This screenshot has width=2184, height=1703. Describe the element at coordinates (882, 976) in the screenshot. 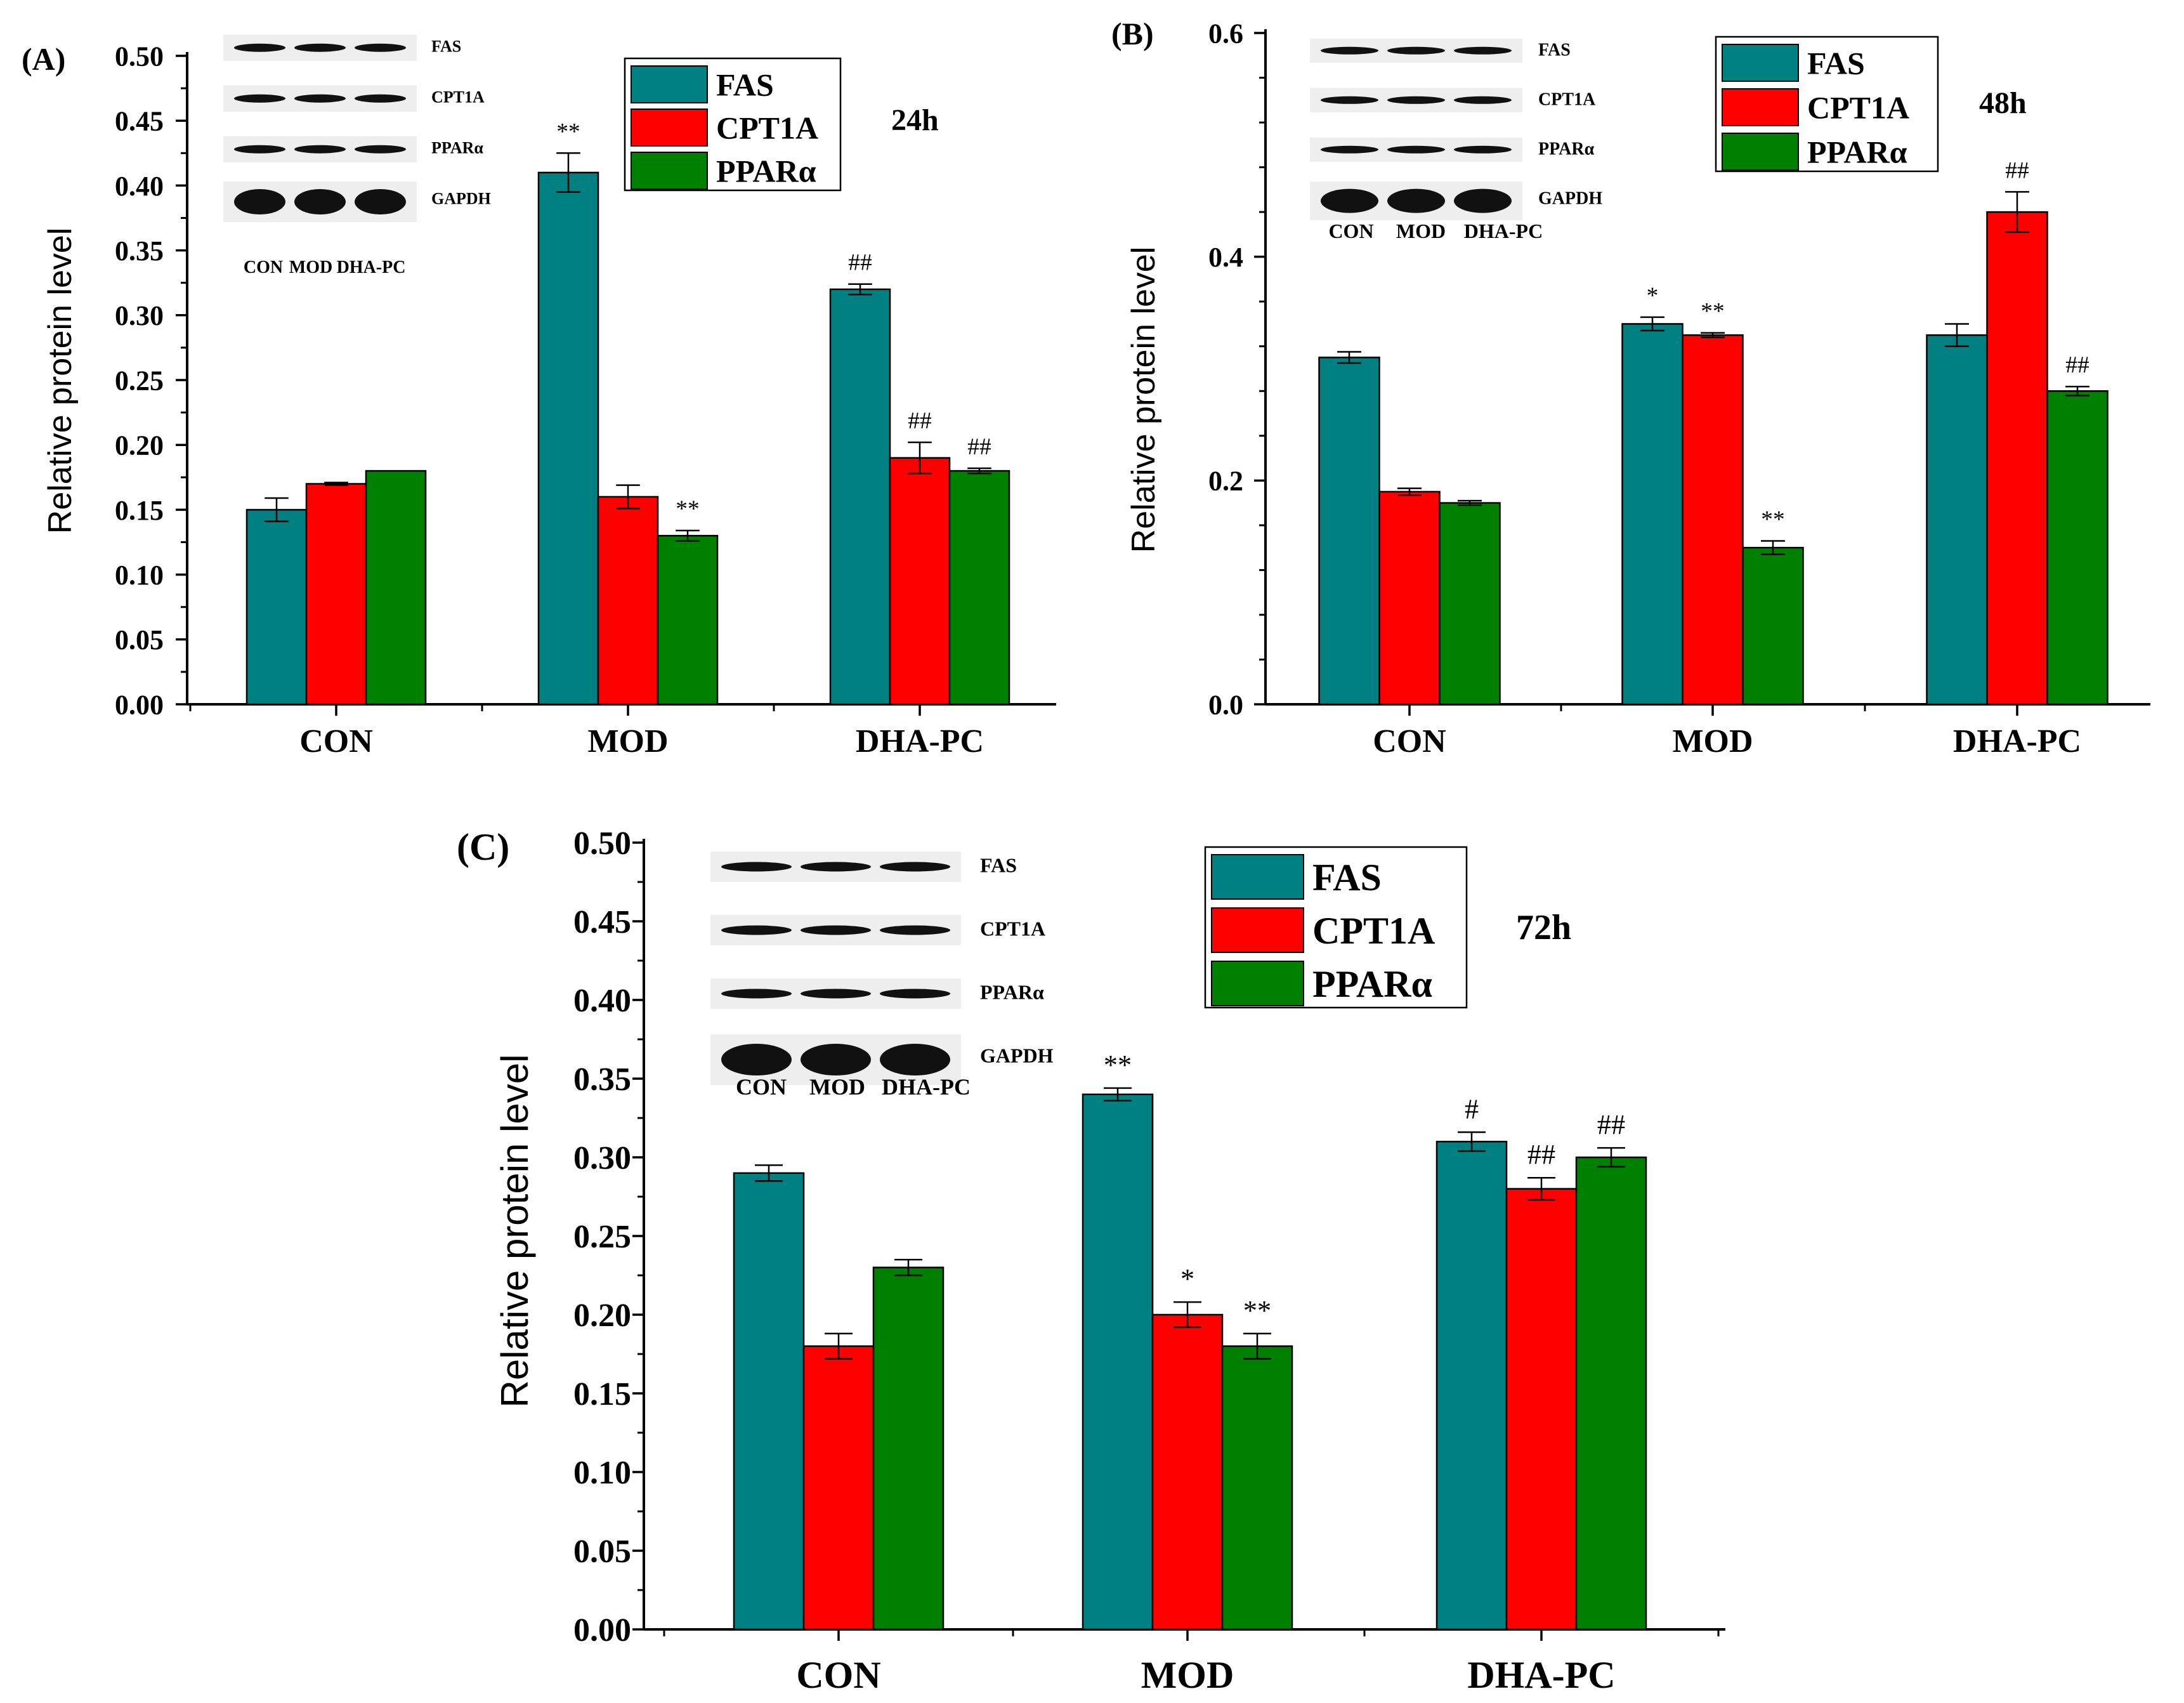

I see `western-blot-inset: FAS CPT1A PPARα GAPDH CON MOD DHA-PC` at that location.